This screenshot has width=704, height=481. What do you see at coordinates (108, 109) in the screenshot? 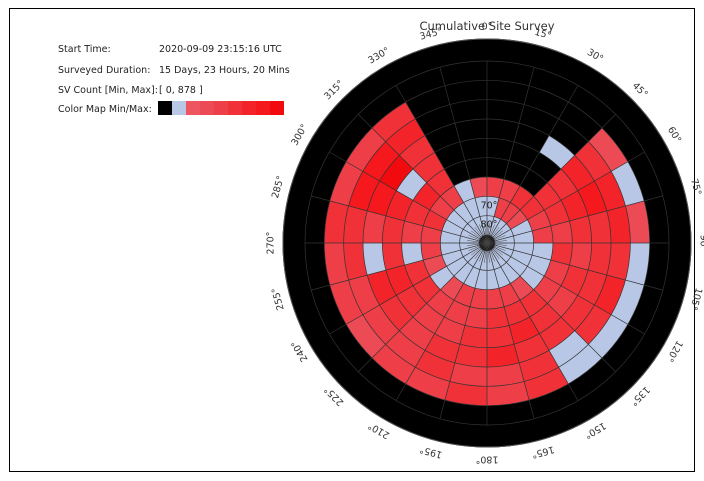
I see `colormap-row: Color Map Min/Max:` at bounding box center [108, 109].